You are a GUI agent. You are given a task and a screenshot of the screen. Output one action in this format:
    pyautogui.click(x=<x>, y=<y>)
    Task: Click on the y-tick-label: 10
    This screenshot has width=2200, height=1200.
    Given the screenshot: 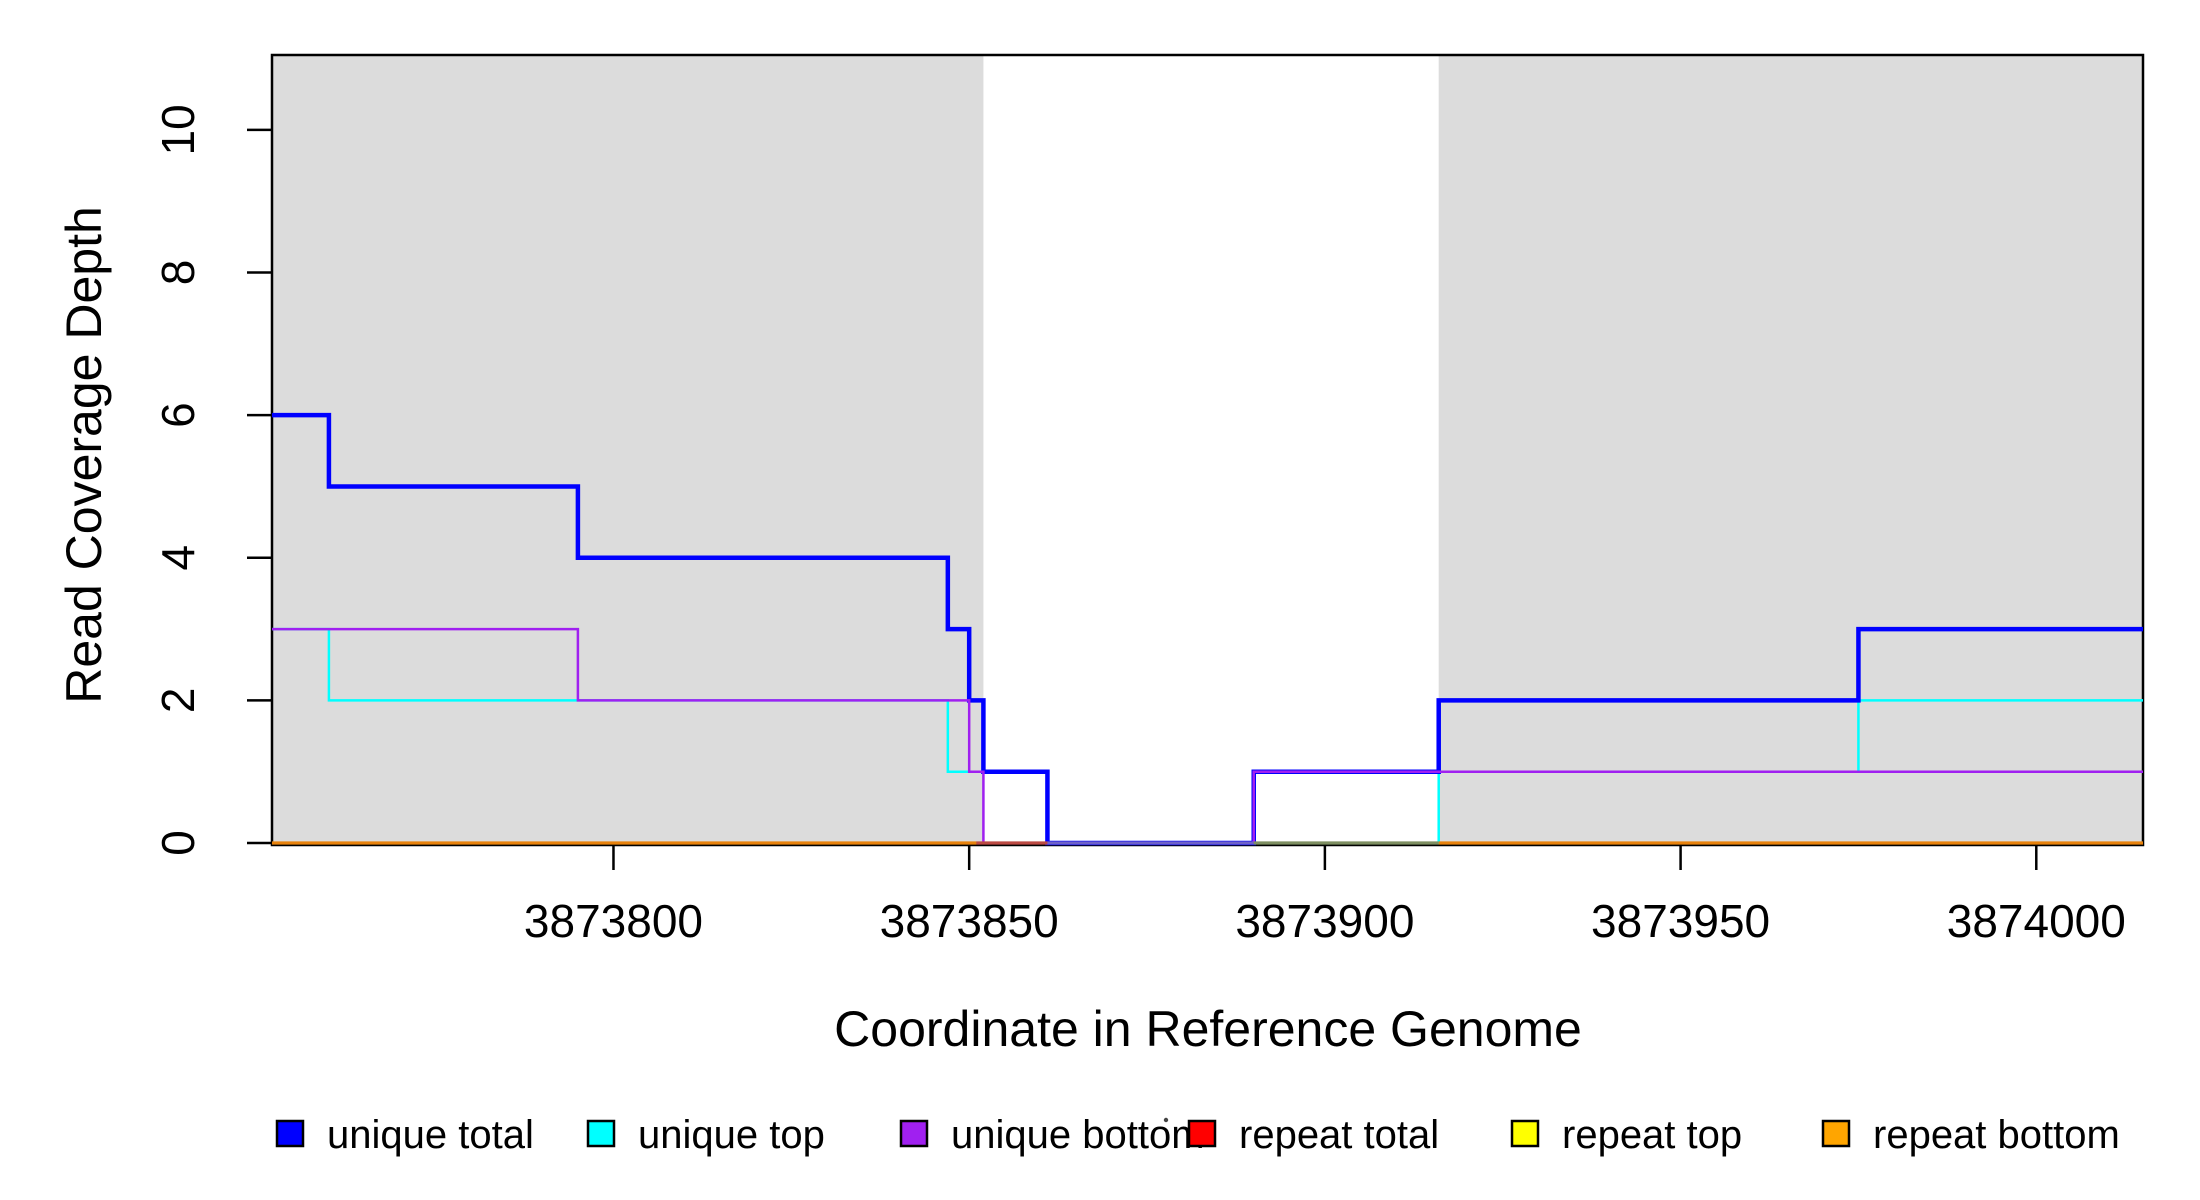 What is the action you would take?
    pyautogui.click(x=178, y=129)
    